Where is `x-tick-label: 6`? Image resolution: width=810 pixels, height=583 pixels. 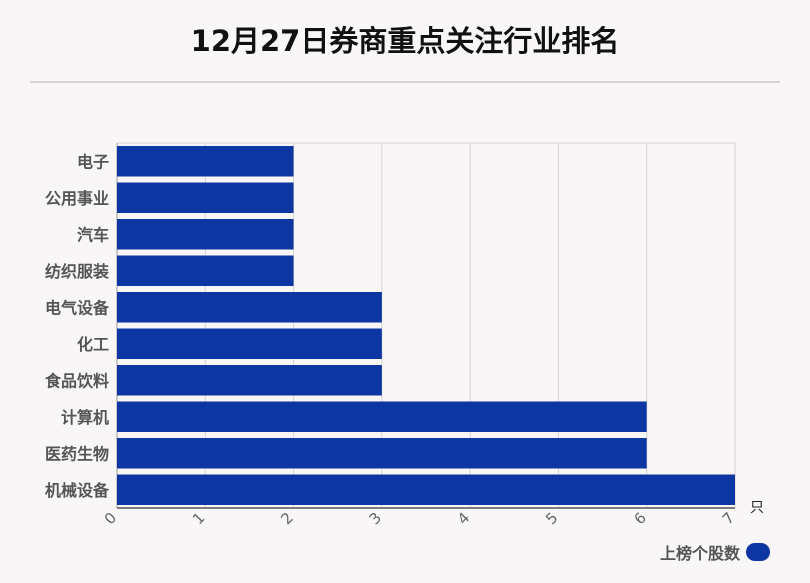
x-tick-label: 6 is located at coordinates (639, 518).